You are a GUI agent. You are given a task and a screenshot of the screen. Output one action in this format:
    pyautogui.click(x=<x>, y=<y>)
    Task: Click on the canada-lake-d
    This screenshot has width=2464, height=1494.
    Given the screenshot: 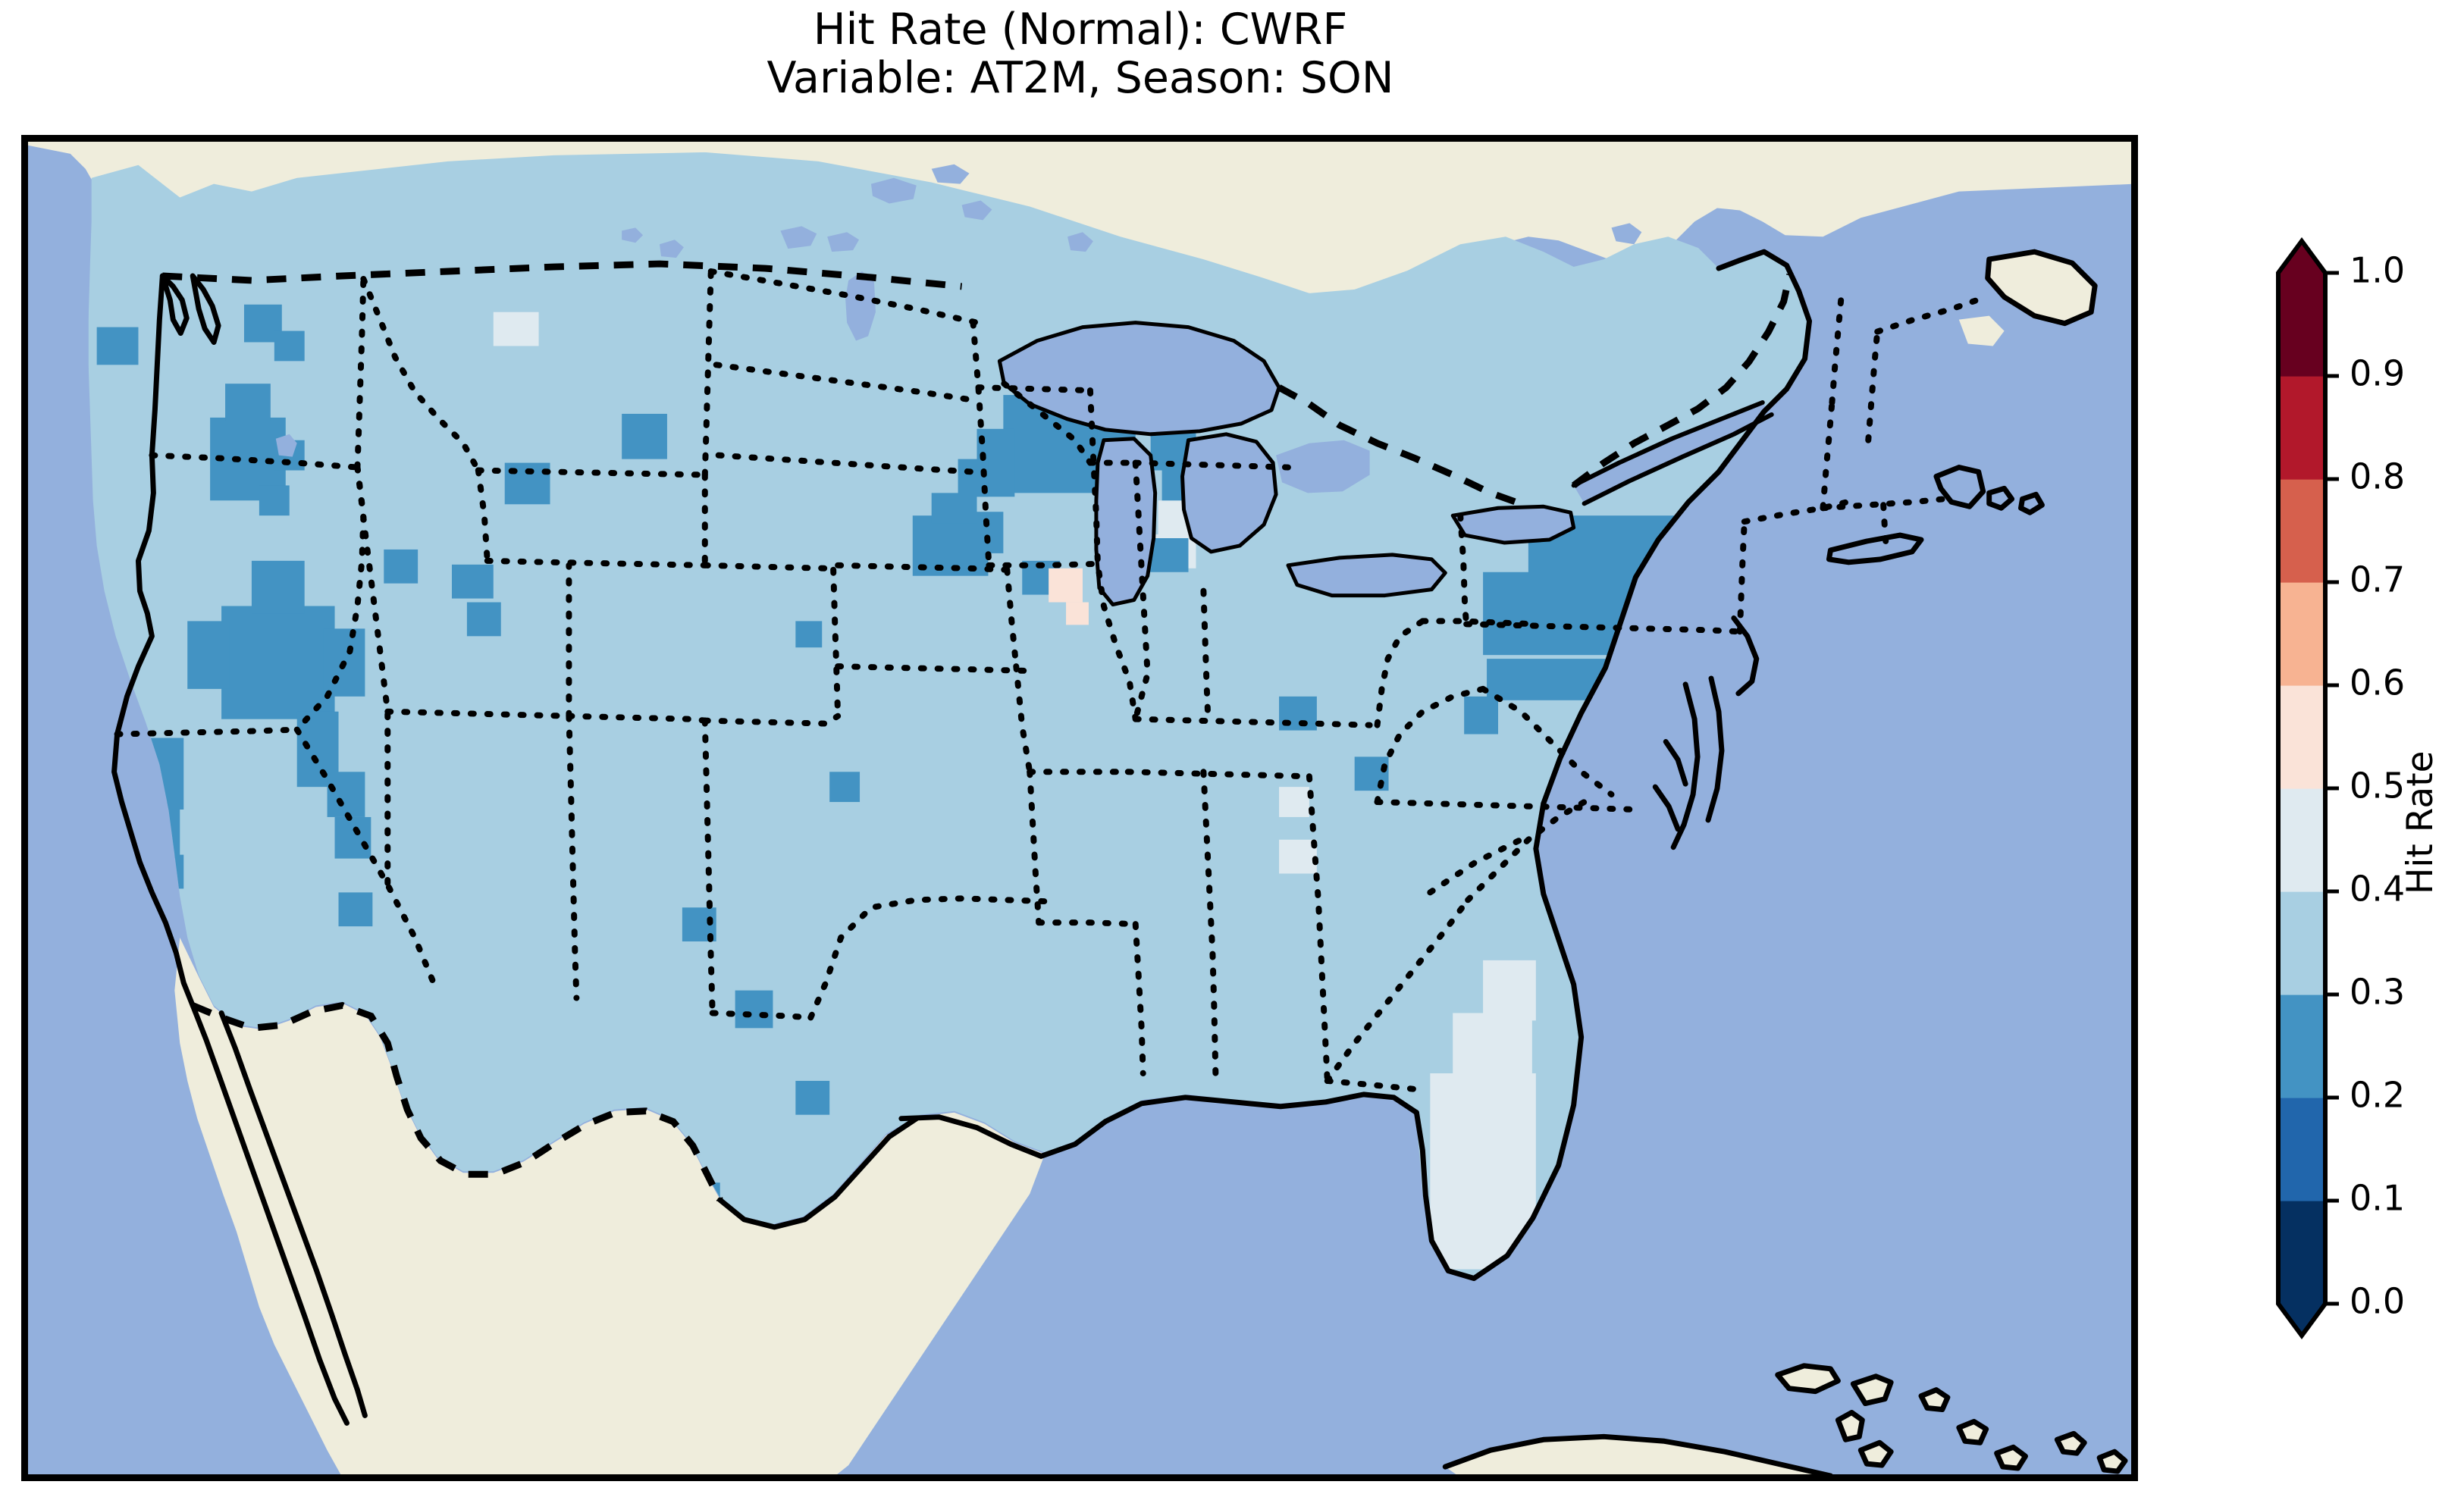 What is the action you would take?
    pyautogui.click(x=633, y=235)
    